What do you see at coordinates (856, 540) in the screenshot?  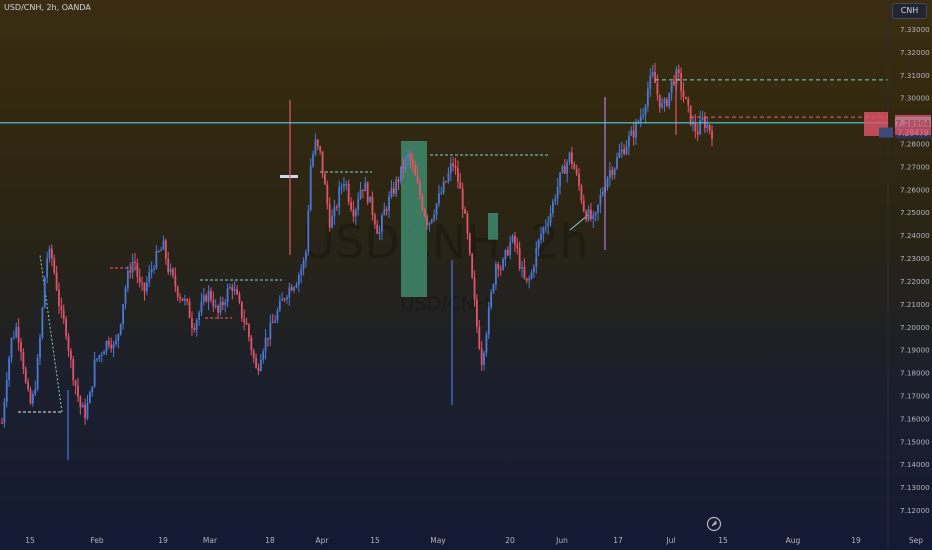 I see `time-tick-label: 19` at bounding box center [856, 540].